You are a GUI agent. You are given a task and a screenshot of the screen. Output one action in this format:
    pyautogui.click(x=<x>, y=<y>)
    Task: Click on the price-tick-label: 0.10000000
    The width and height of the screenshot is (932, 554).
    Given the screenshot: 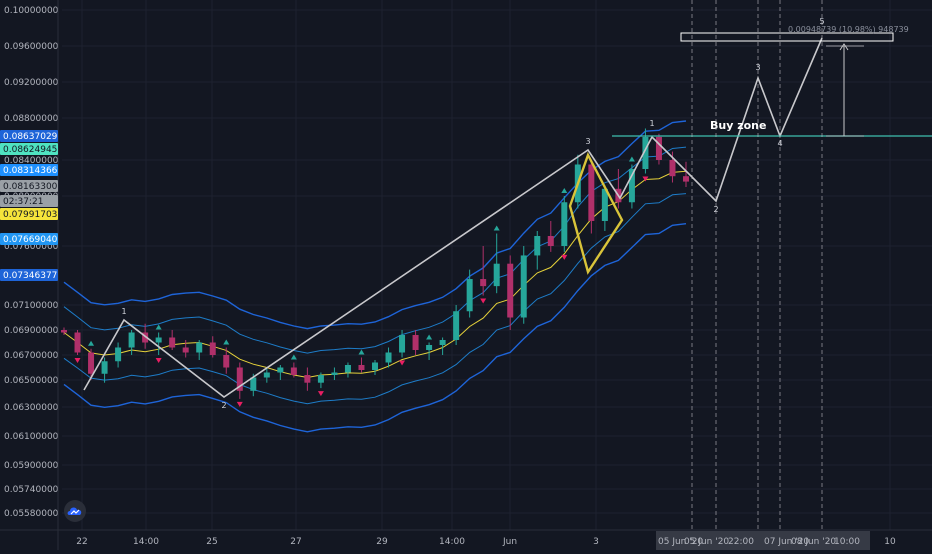 What is the action you would take?
    pyautogui.click(x=31, y=11)
    